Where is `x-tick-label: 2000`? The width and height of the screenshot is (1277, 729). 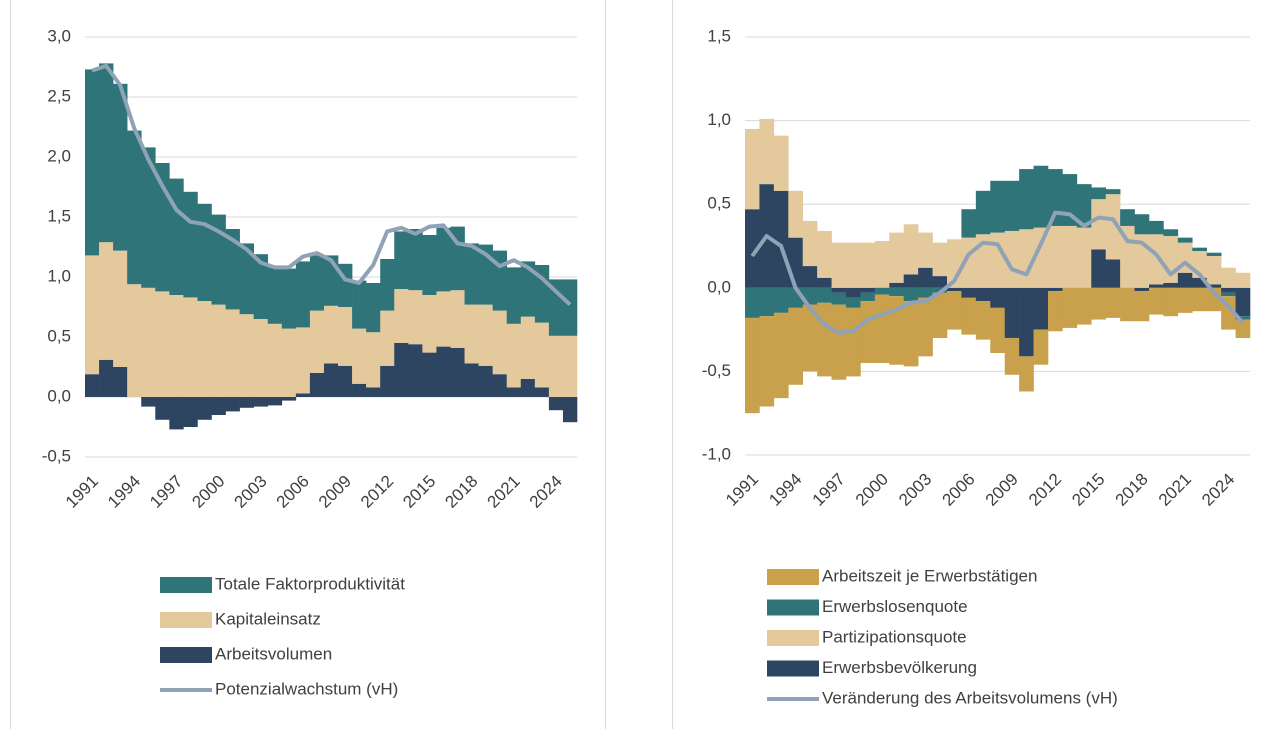
x-tick-label: 2000 is located at coordinates (208, 492).